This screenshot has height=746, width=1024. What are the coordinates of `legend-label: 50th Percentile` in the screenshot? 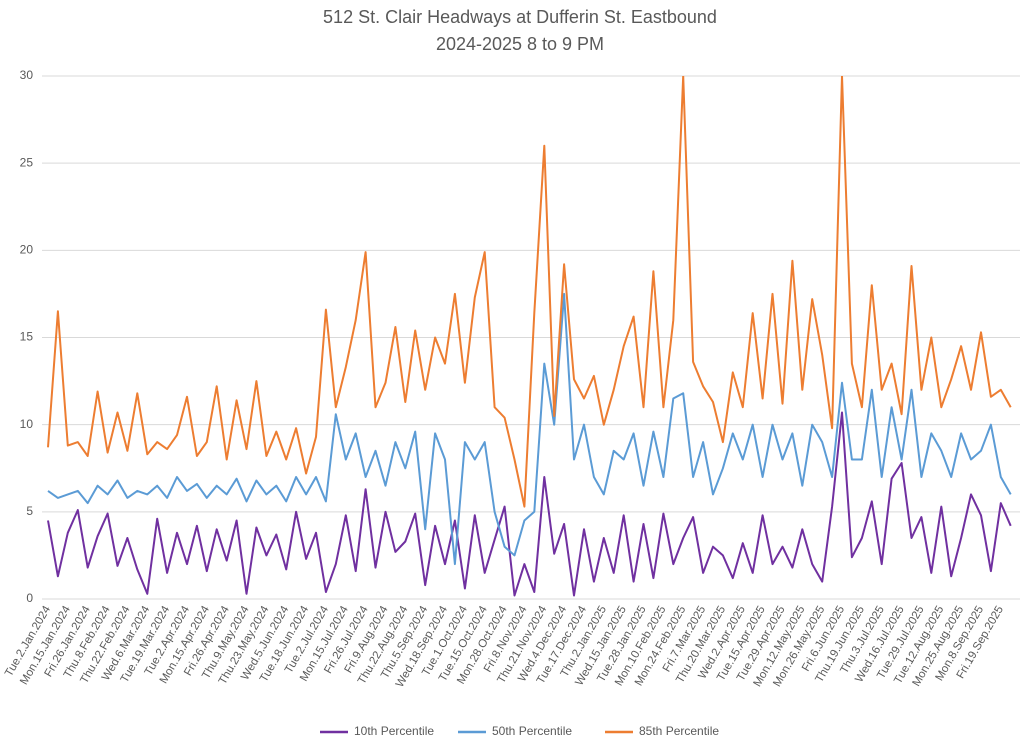 It's located at (532, 731).